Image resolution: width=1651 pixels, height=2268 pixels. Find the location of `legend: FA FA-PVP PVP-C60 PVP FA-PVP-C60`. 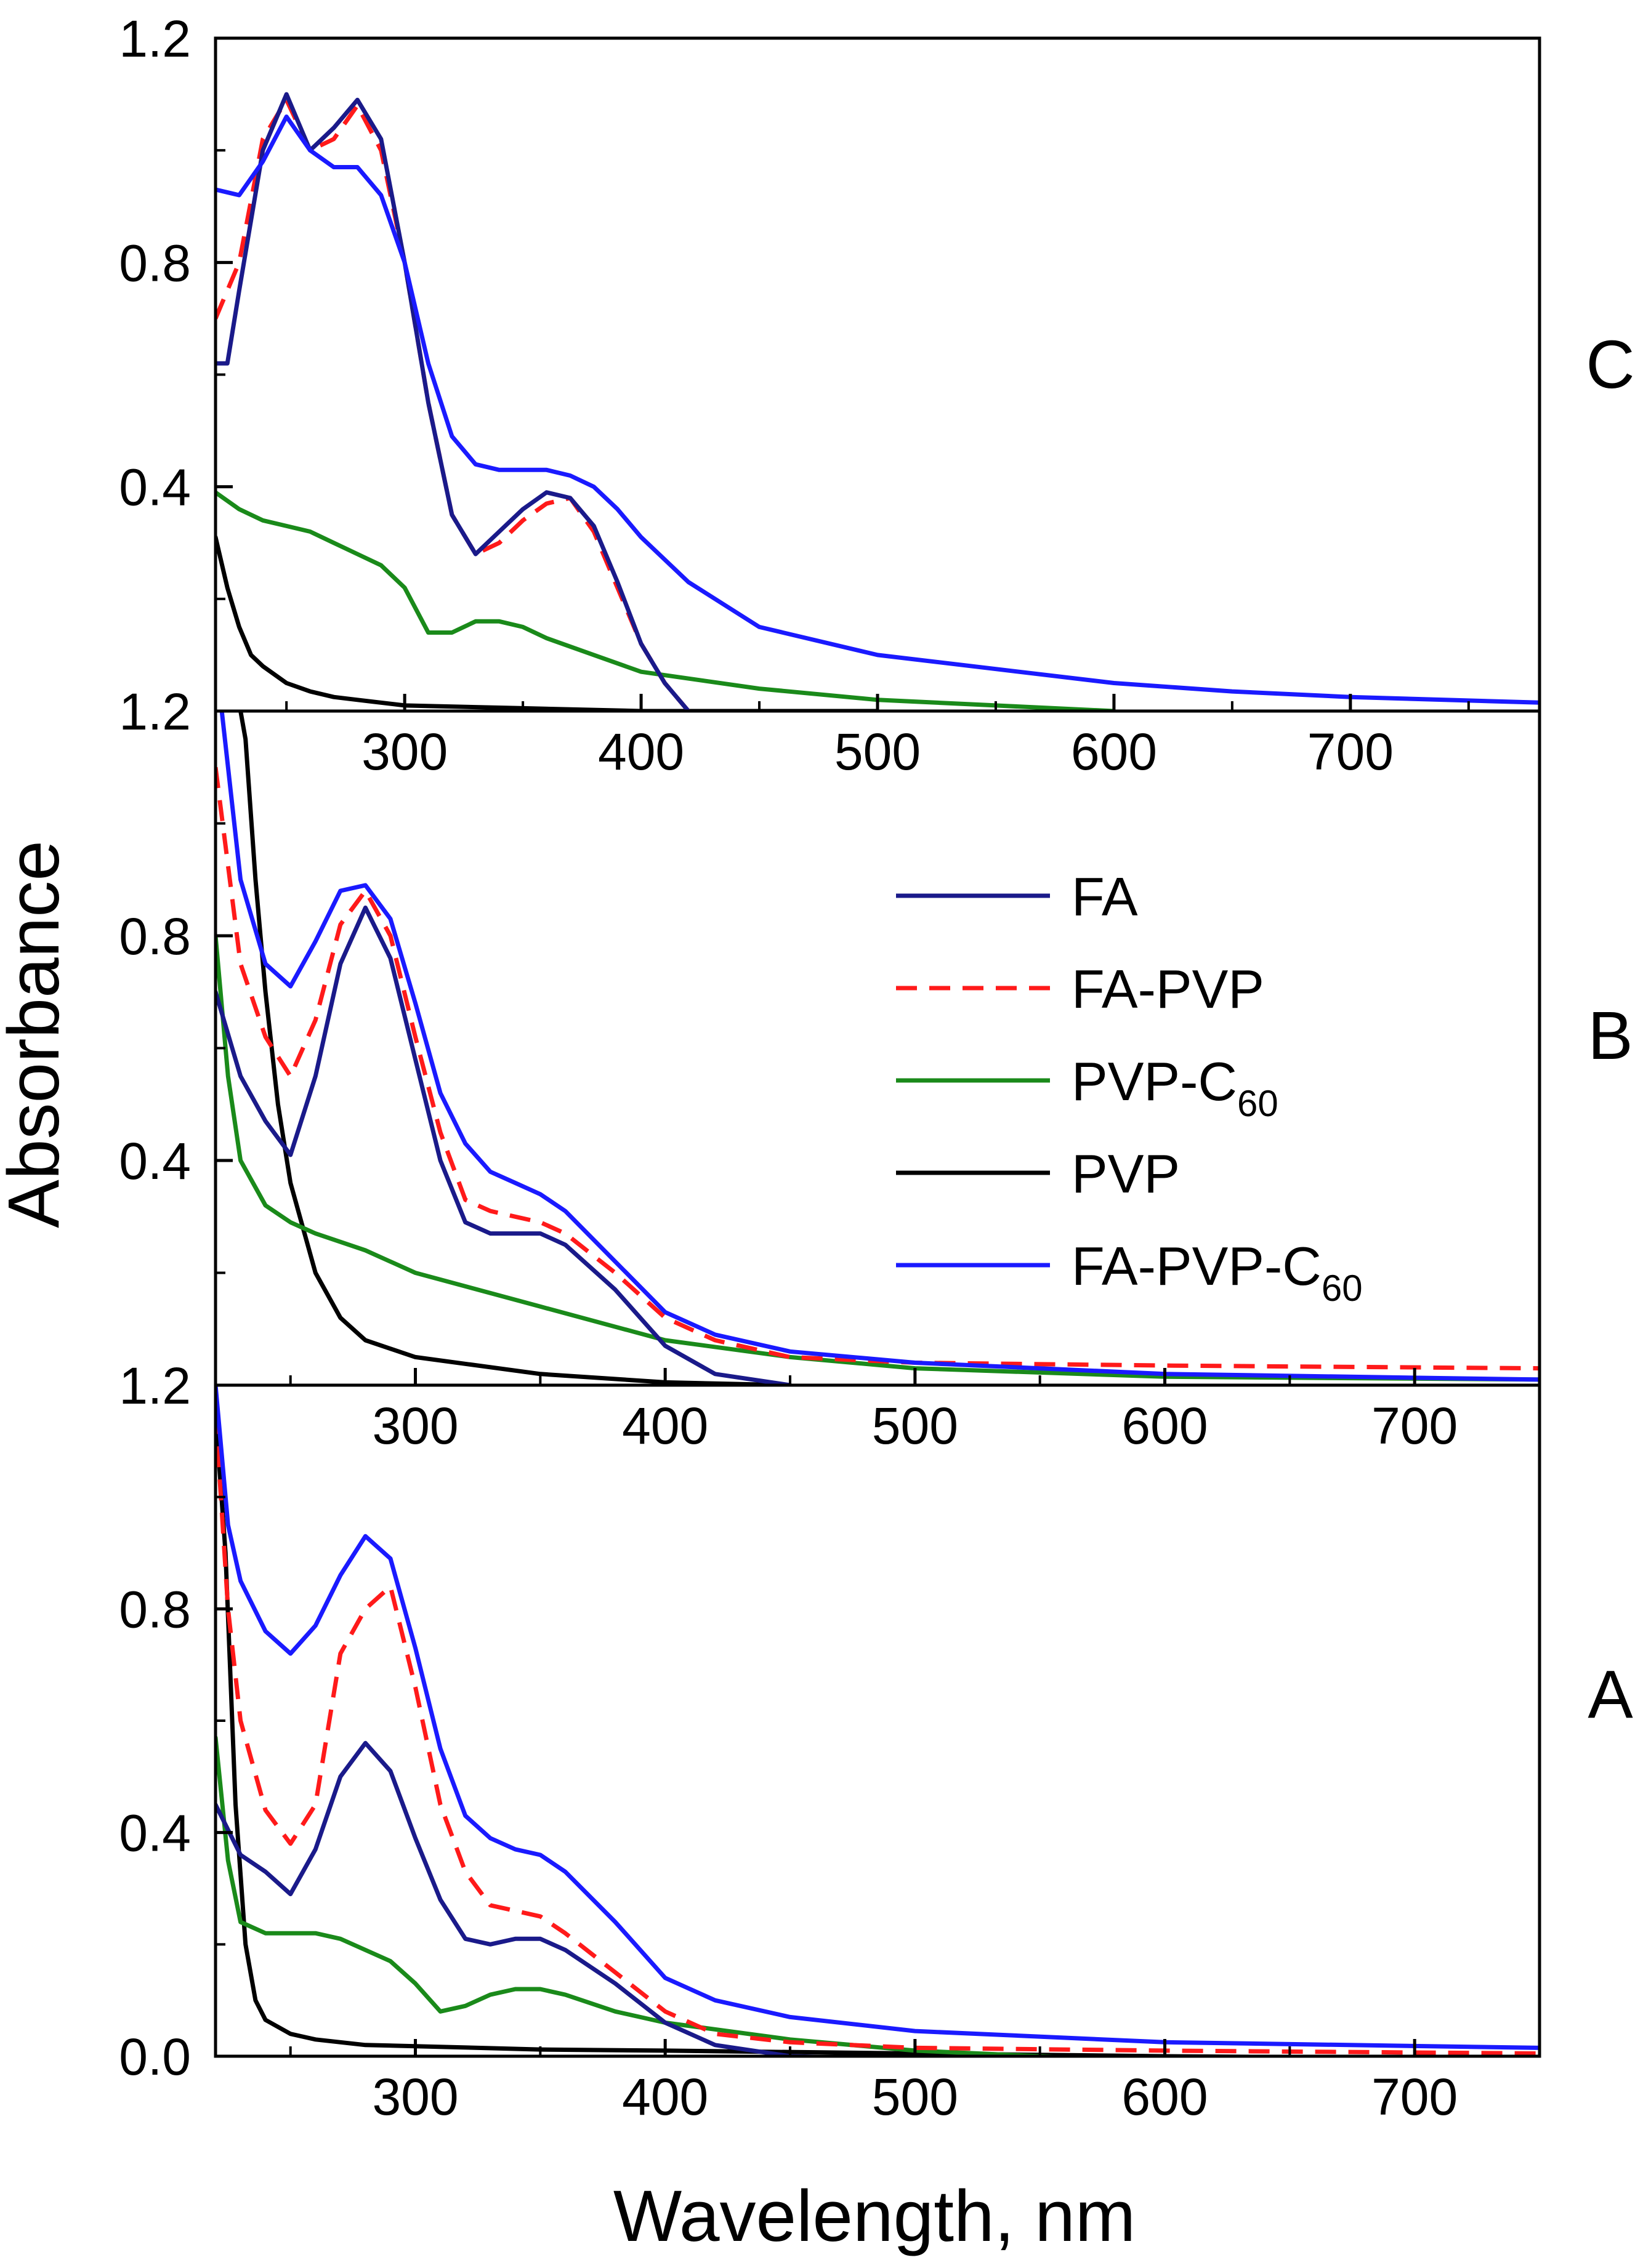

legend: FA FA-PVP PVP-C60 PVP FA-PVP-C60 is located at coordinates (1129, 1087).